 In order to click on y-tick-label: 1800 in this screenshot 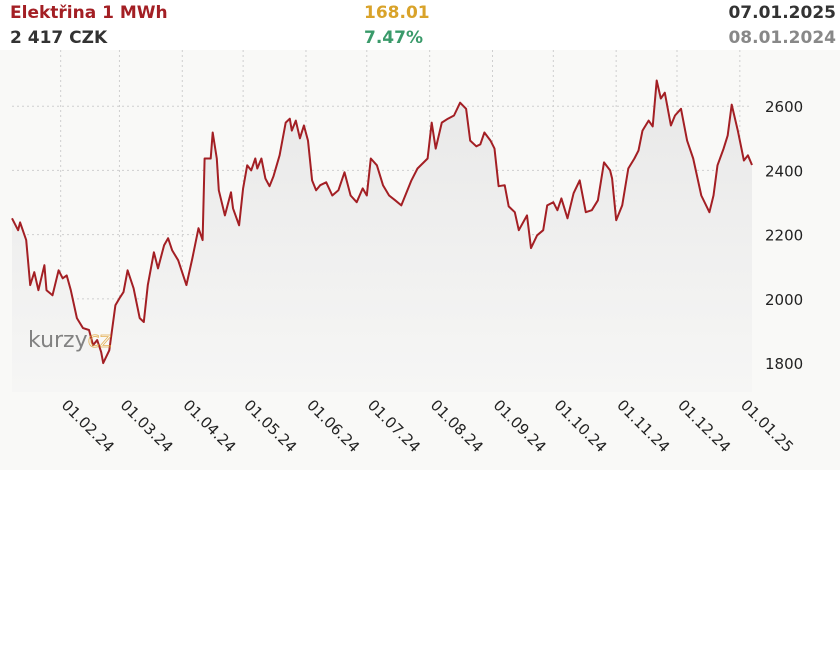, I will do `click(784, 364)`.